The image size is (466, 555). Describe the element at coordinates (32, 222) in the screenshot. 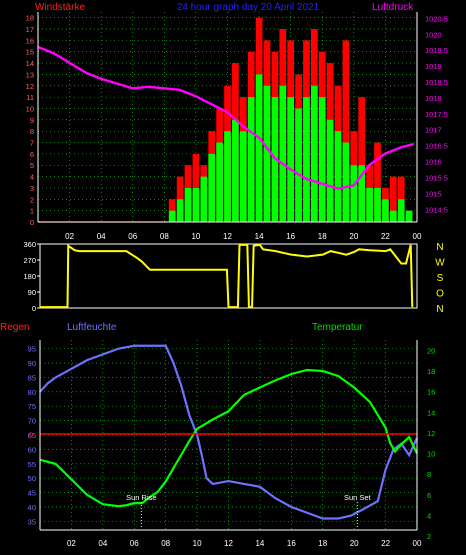

I see `y-left-tick-label: 0` at that location.